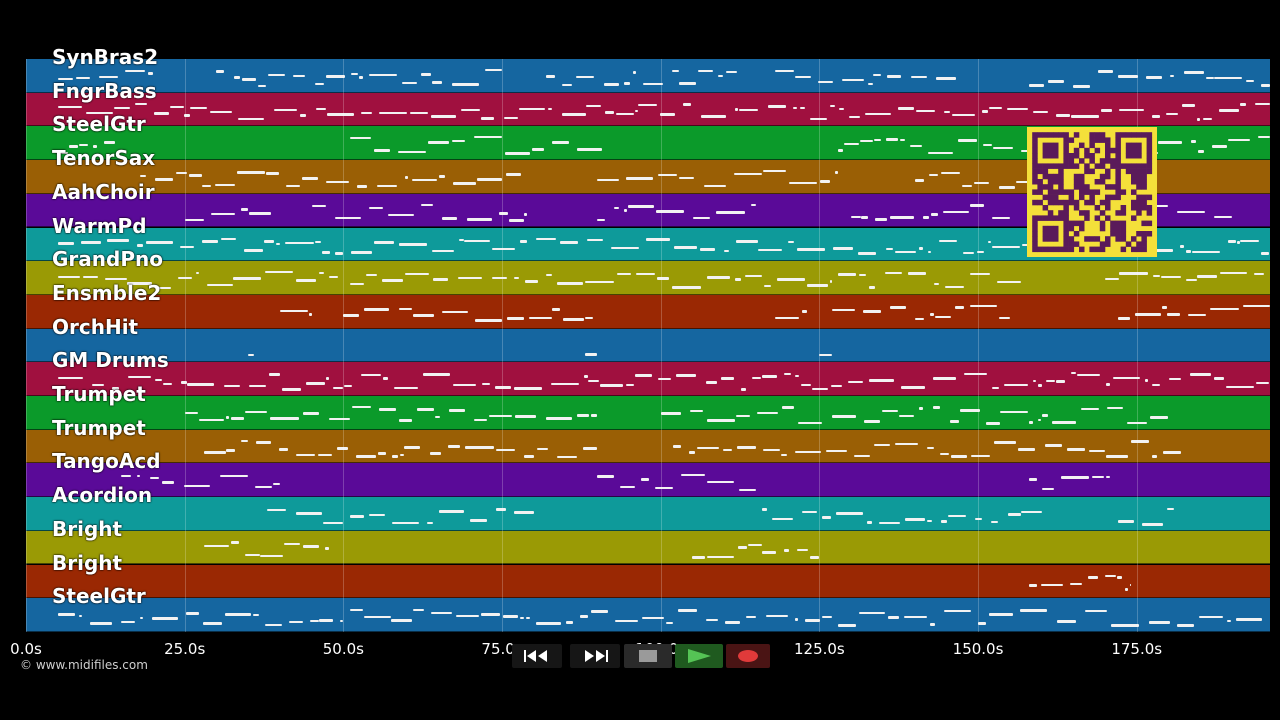 This screenshot has height=720, width=1280. What do you see at coordinates (537, 656) in the screenshot?
I see `rewind-button` at bounding box center [537, 656].